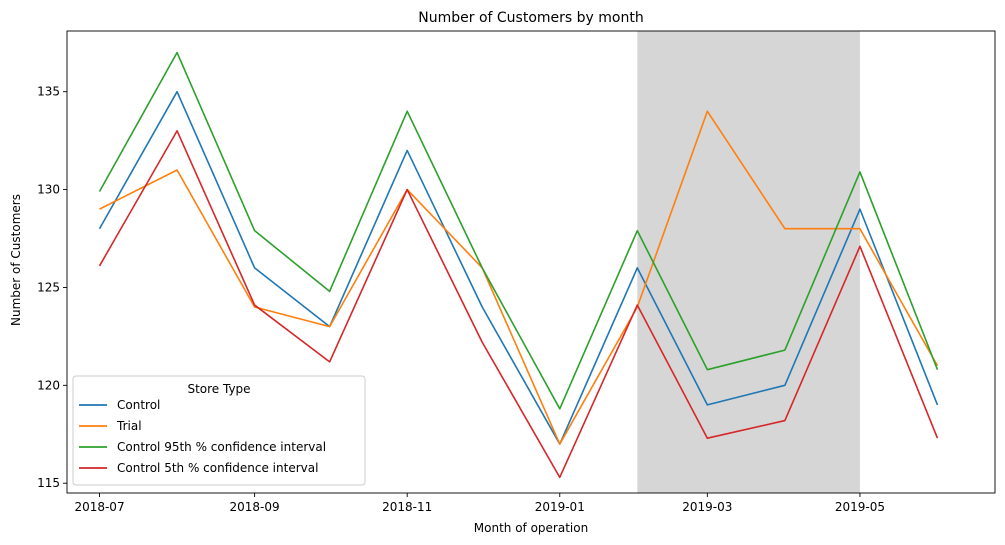  I want to click on legend-box, so click(219, 430).